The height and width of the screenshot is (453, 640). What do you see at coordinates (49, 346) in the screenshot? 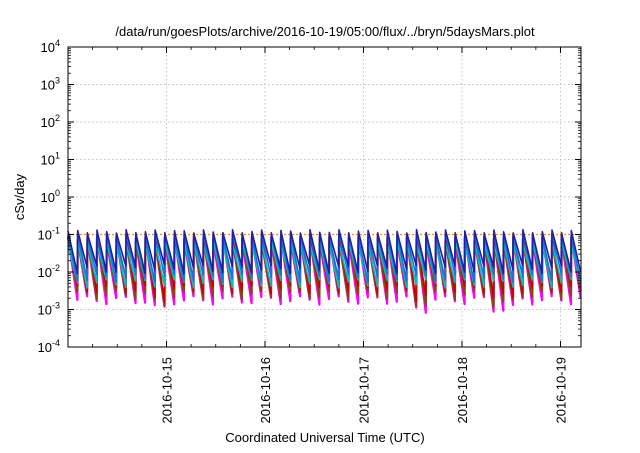
I see `y-tick-label: 10⁻⁴` at bounding box center [49, 346].